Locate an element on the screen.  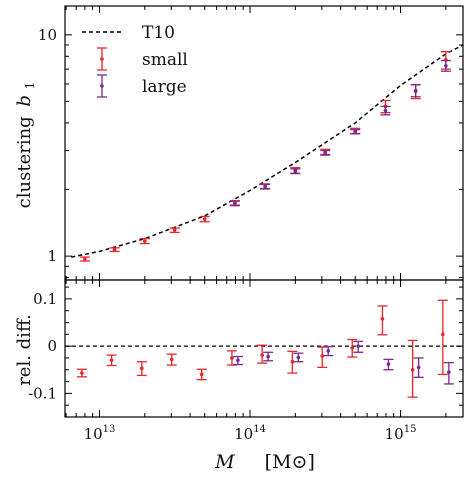
x-tick-label: 1014 is located at coordinates (250, 433).